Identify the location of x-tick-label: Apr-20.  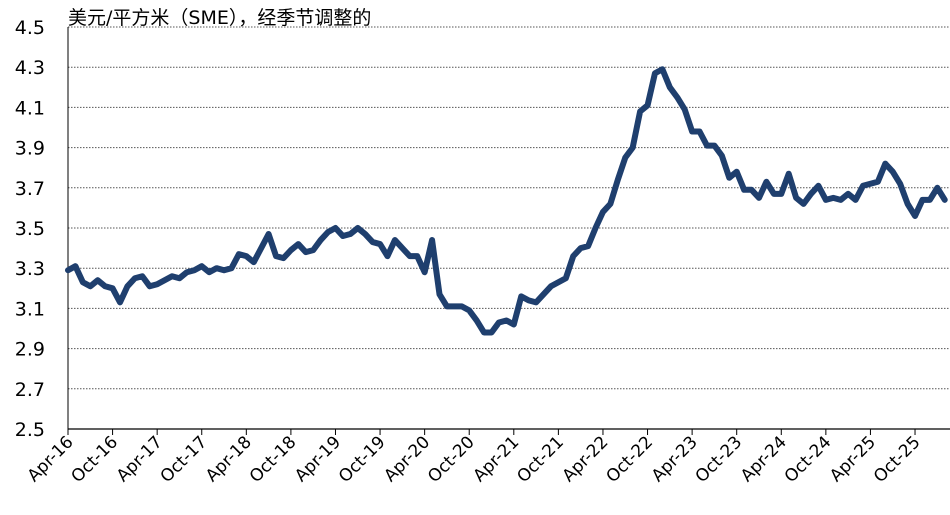
(407, 459).